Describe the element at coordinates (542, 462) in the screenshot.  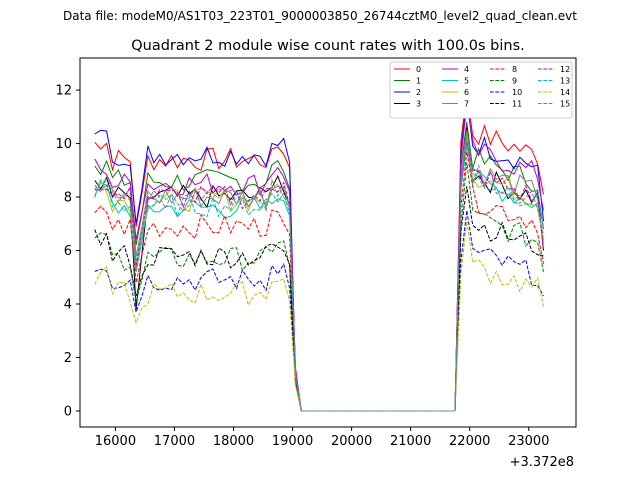
I see `x-offset-label: +3.372e8` at that location.